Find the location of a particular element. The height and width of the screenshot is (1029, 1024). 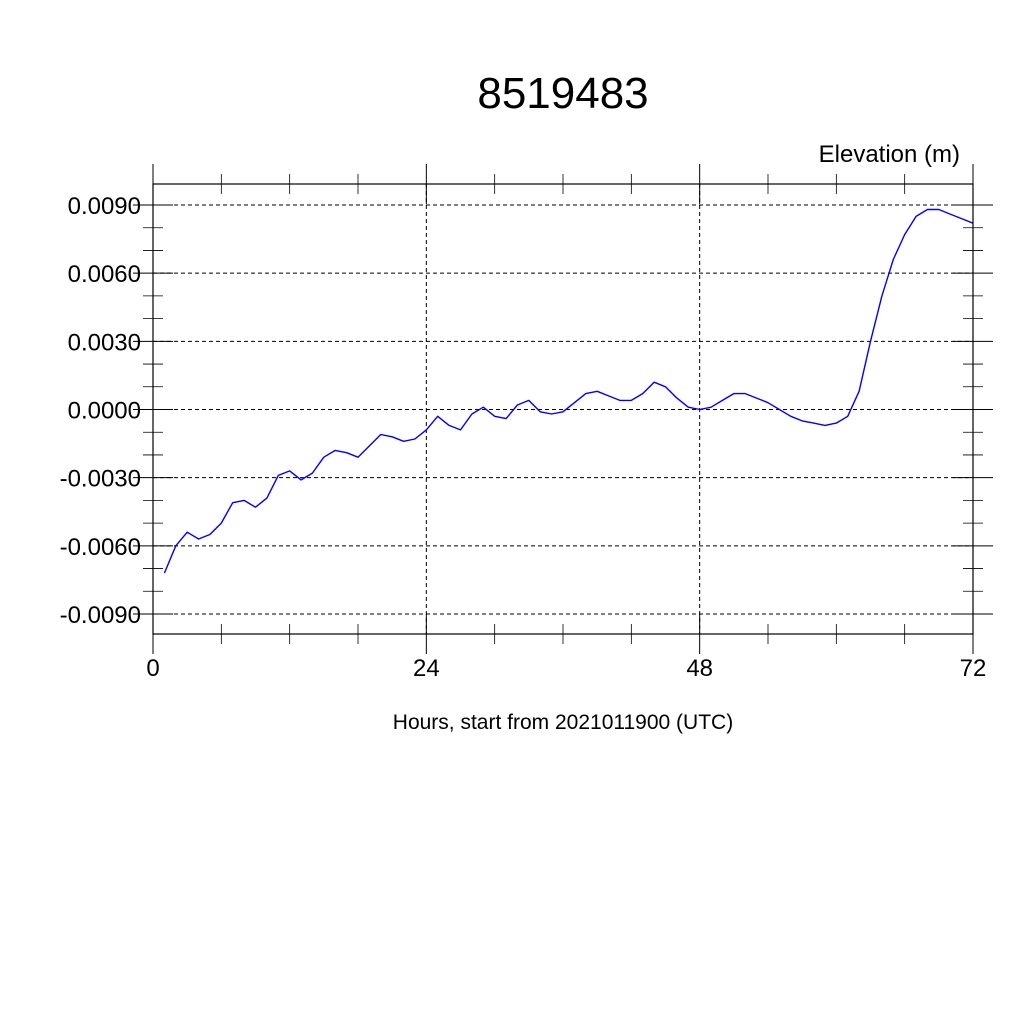

y-tick-label: -0.0030 is located at coordinates (100, 479).